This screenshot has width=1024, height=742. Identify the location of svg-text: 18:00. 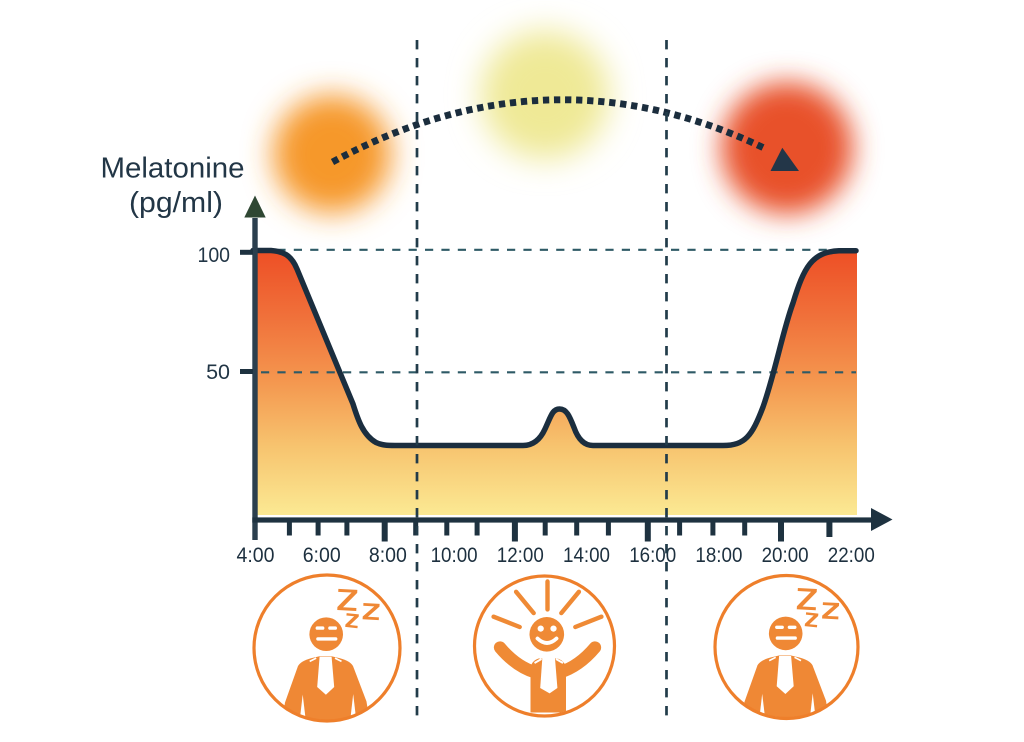
(718, 555).